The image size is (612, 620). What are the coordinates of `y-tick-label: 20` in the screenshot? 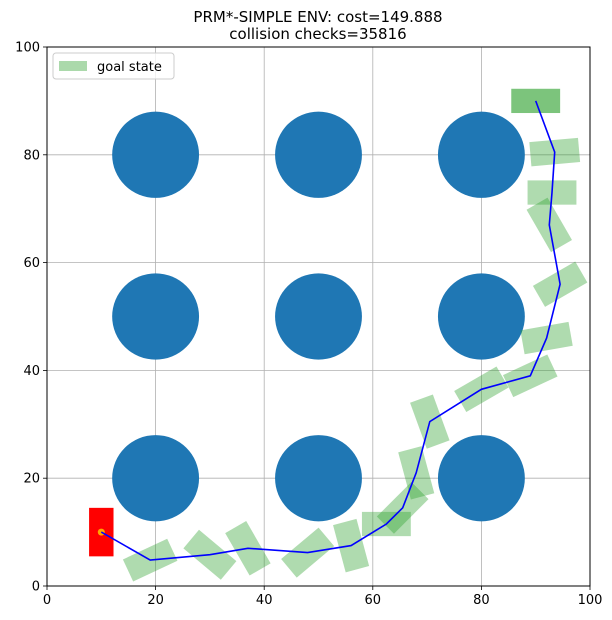 It's located at (31, 479).